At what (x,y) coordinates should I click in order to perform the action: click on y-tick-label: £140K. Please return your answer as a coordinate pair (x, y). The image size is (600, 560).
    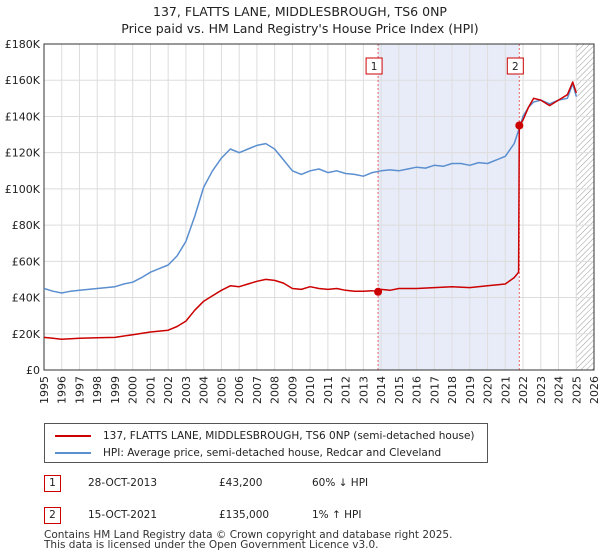
    Looking at the image, I should click on (23, 116).